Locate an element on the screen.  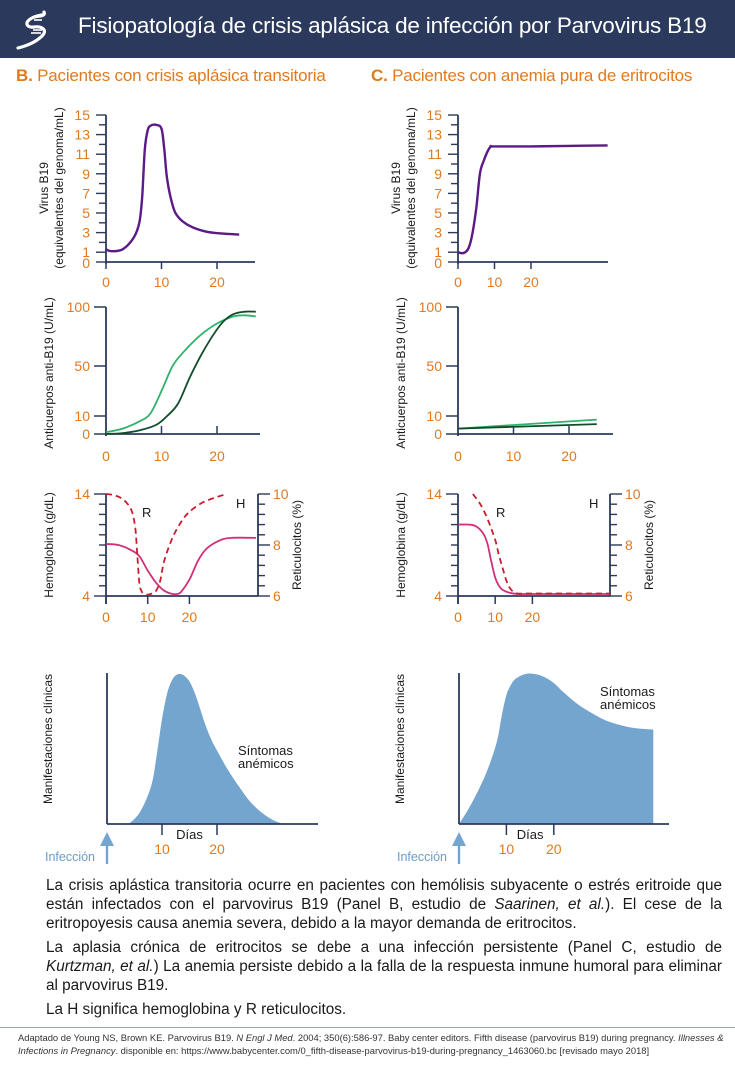
b-antibody-x-tick-label: 10 is located at coordinates (162, 456).